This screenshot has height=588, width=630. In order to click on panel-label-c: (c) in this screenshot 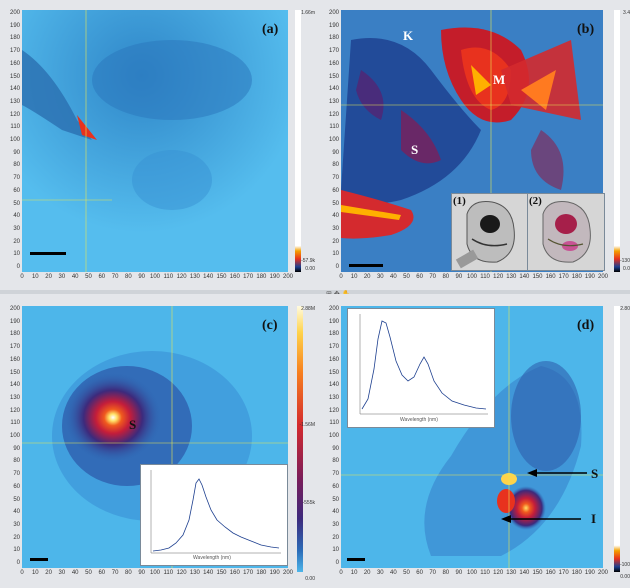, I will do `click(270, 325)`.